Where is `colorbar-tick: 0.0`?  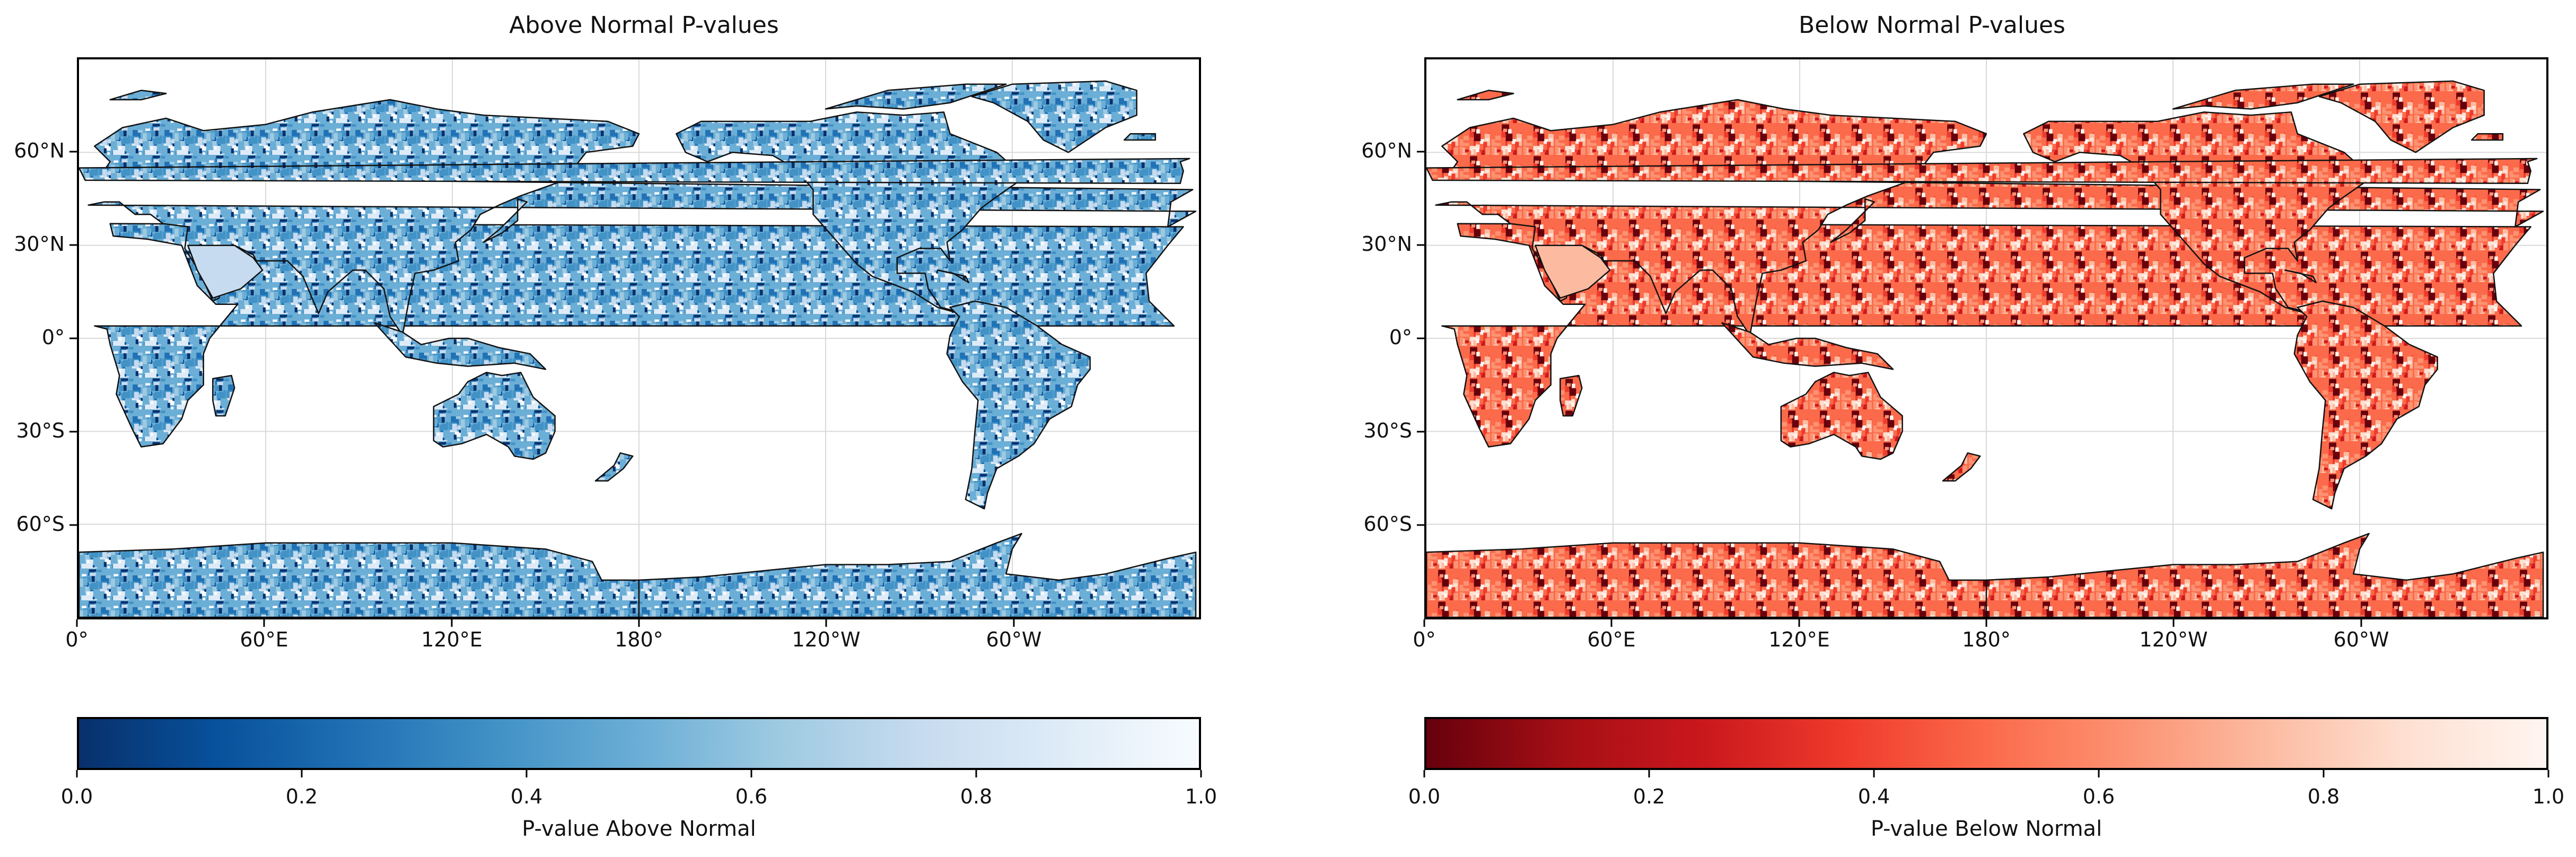
colorbar-tick: 0.0 is located at coordinates (1424, 796).